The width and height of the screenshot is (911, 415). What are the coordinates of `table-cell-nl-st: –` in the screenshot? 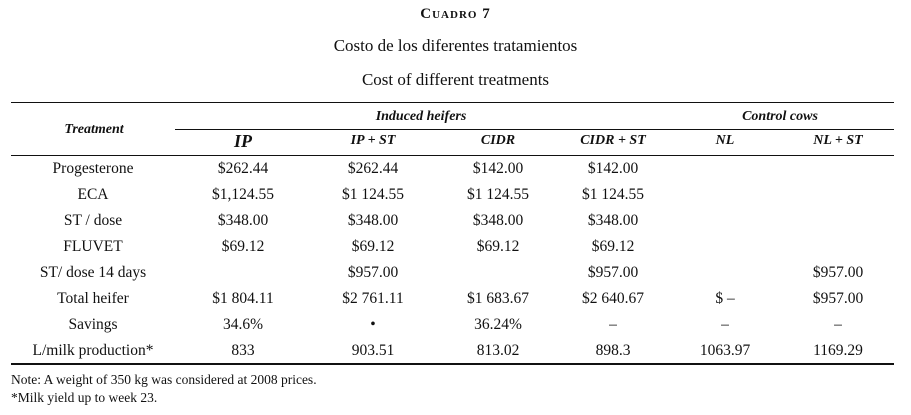 It's located at (838, 324).